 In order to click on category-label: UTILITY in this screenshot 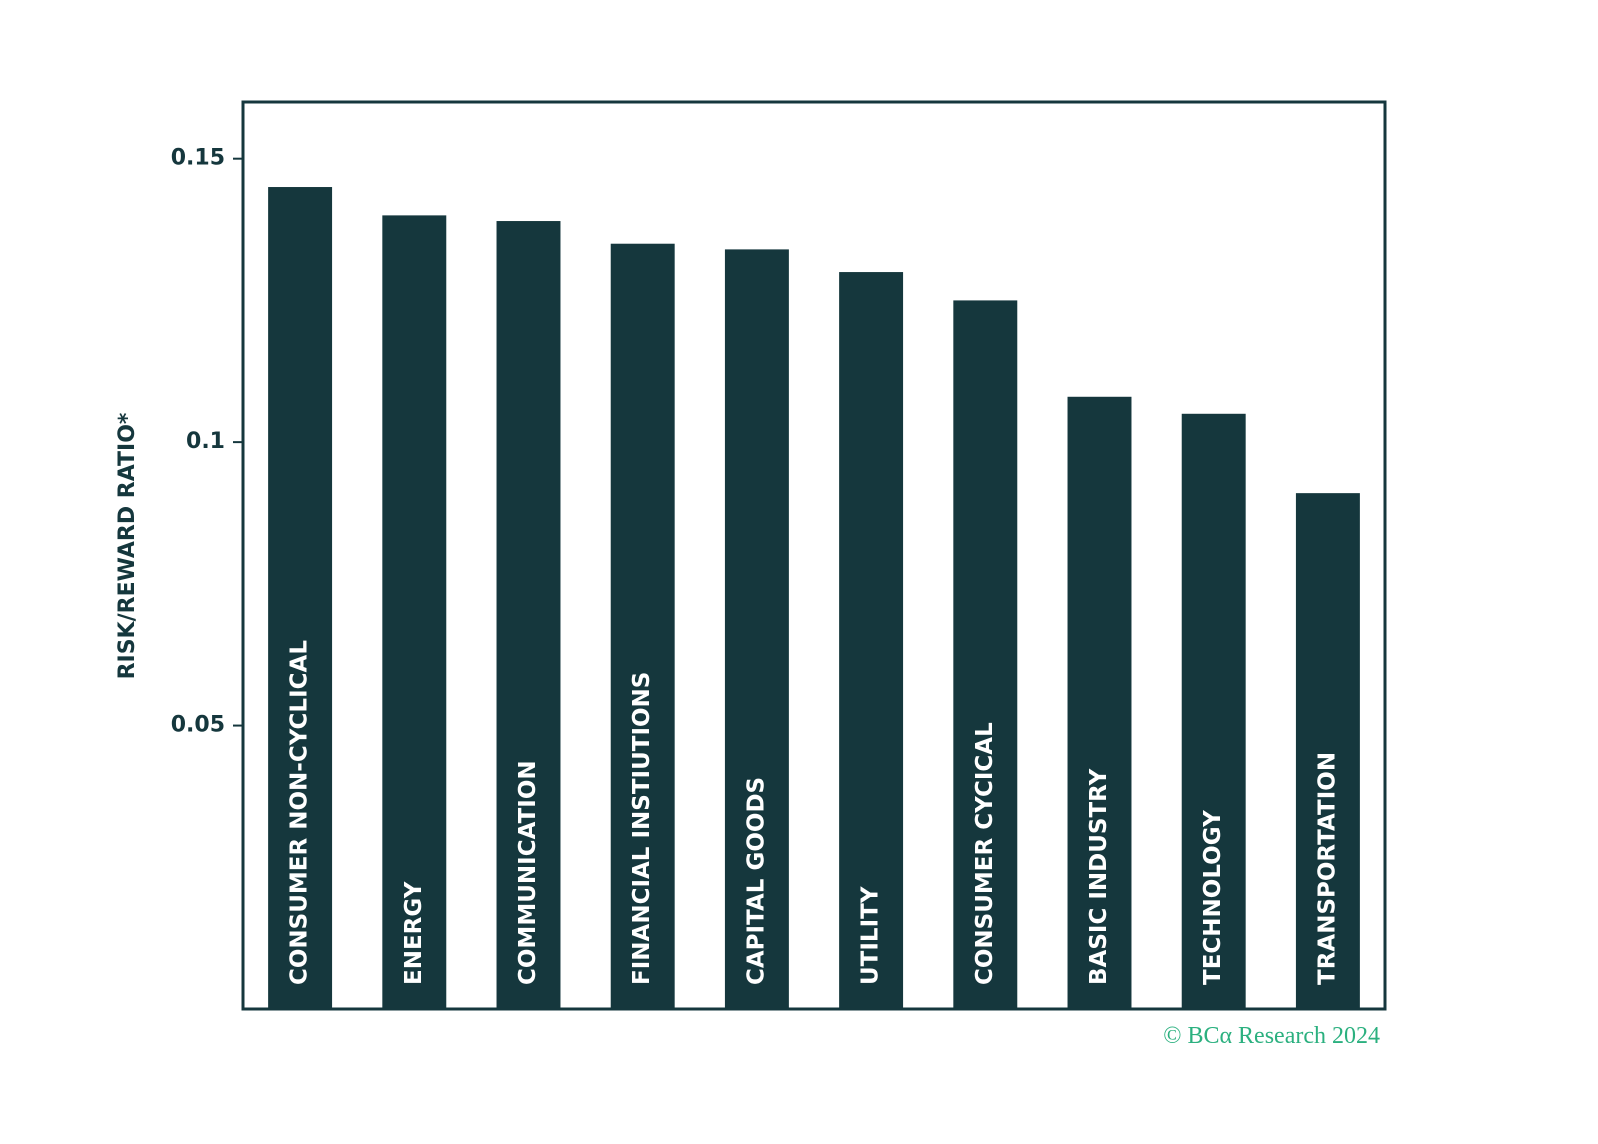, I will do `click(871, 935)`.